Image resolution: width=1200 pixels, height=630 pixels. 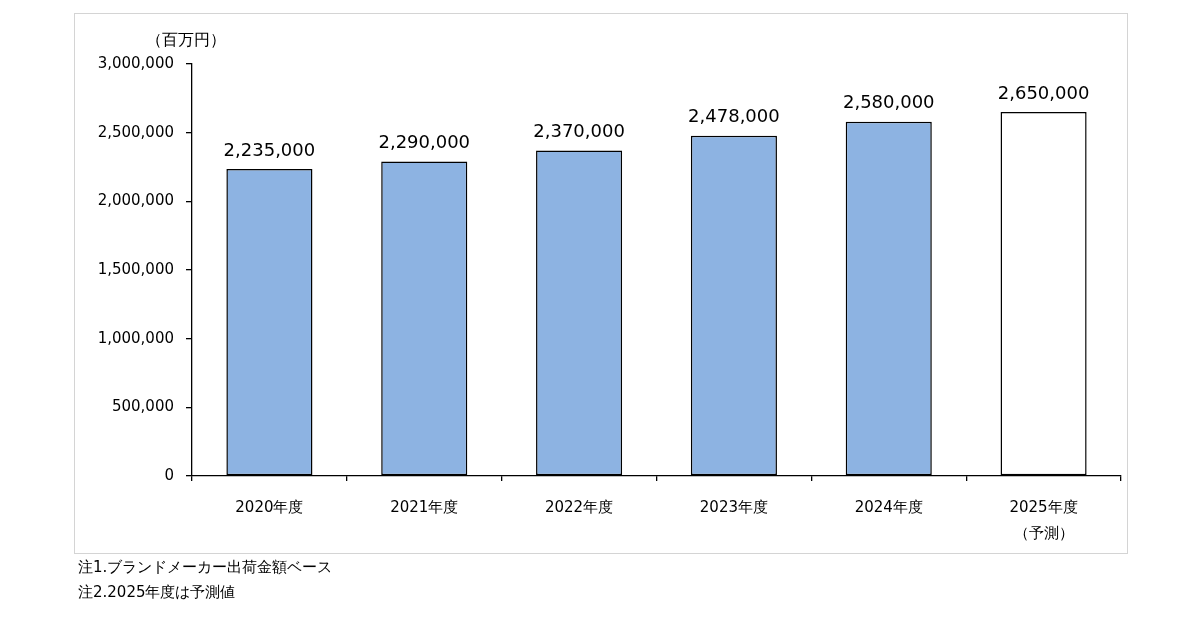 What do you see at coordinates (734, 116) in the screenshot?
I see `data-label: 2,478,000` at bounding box center [734, 116].